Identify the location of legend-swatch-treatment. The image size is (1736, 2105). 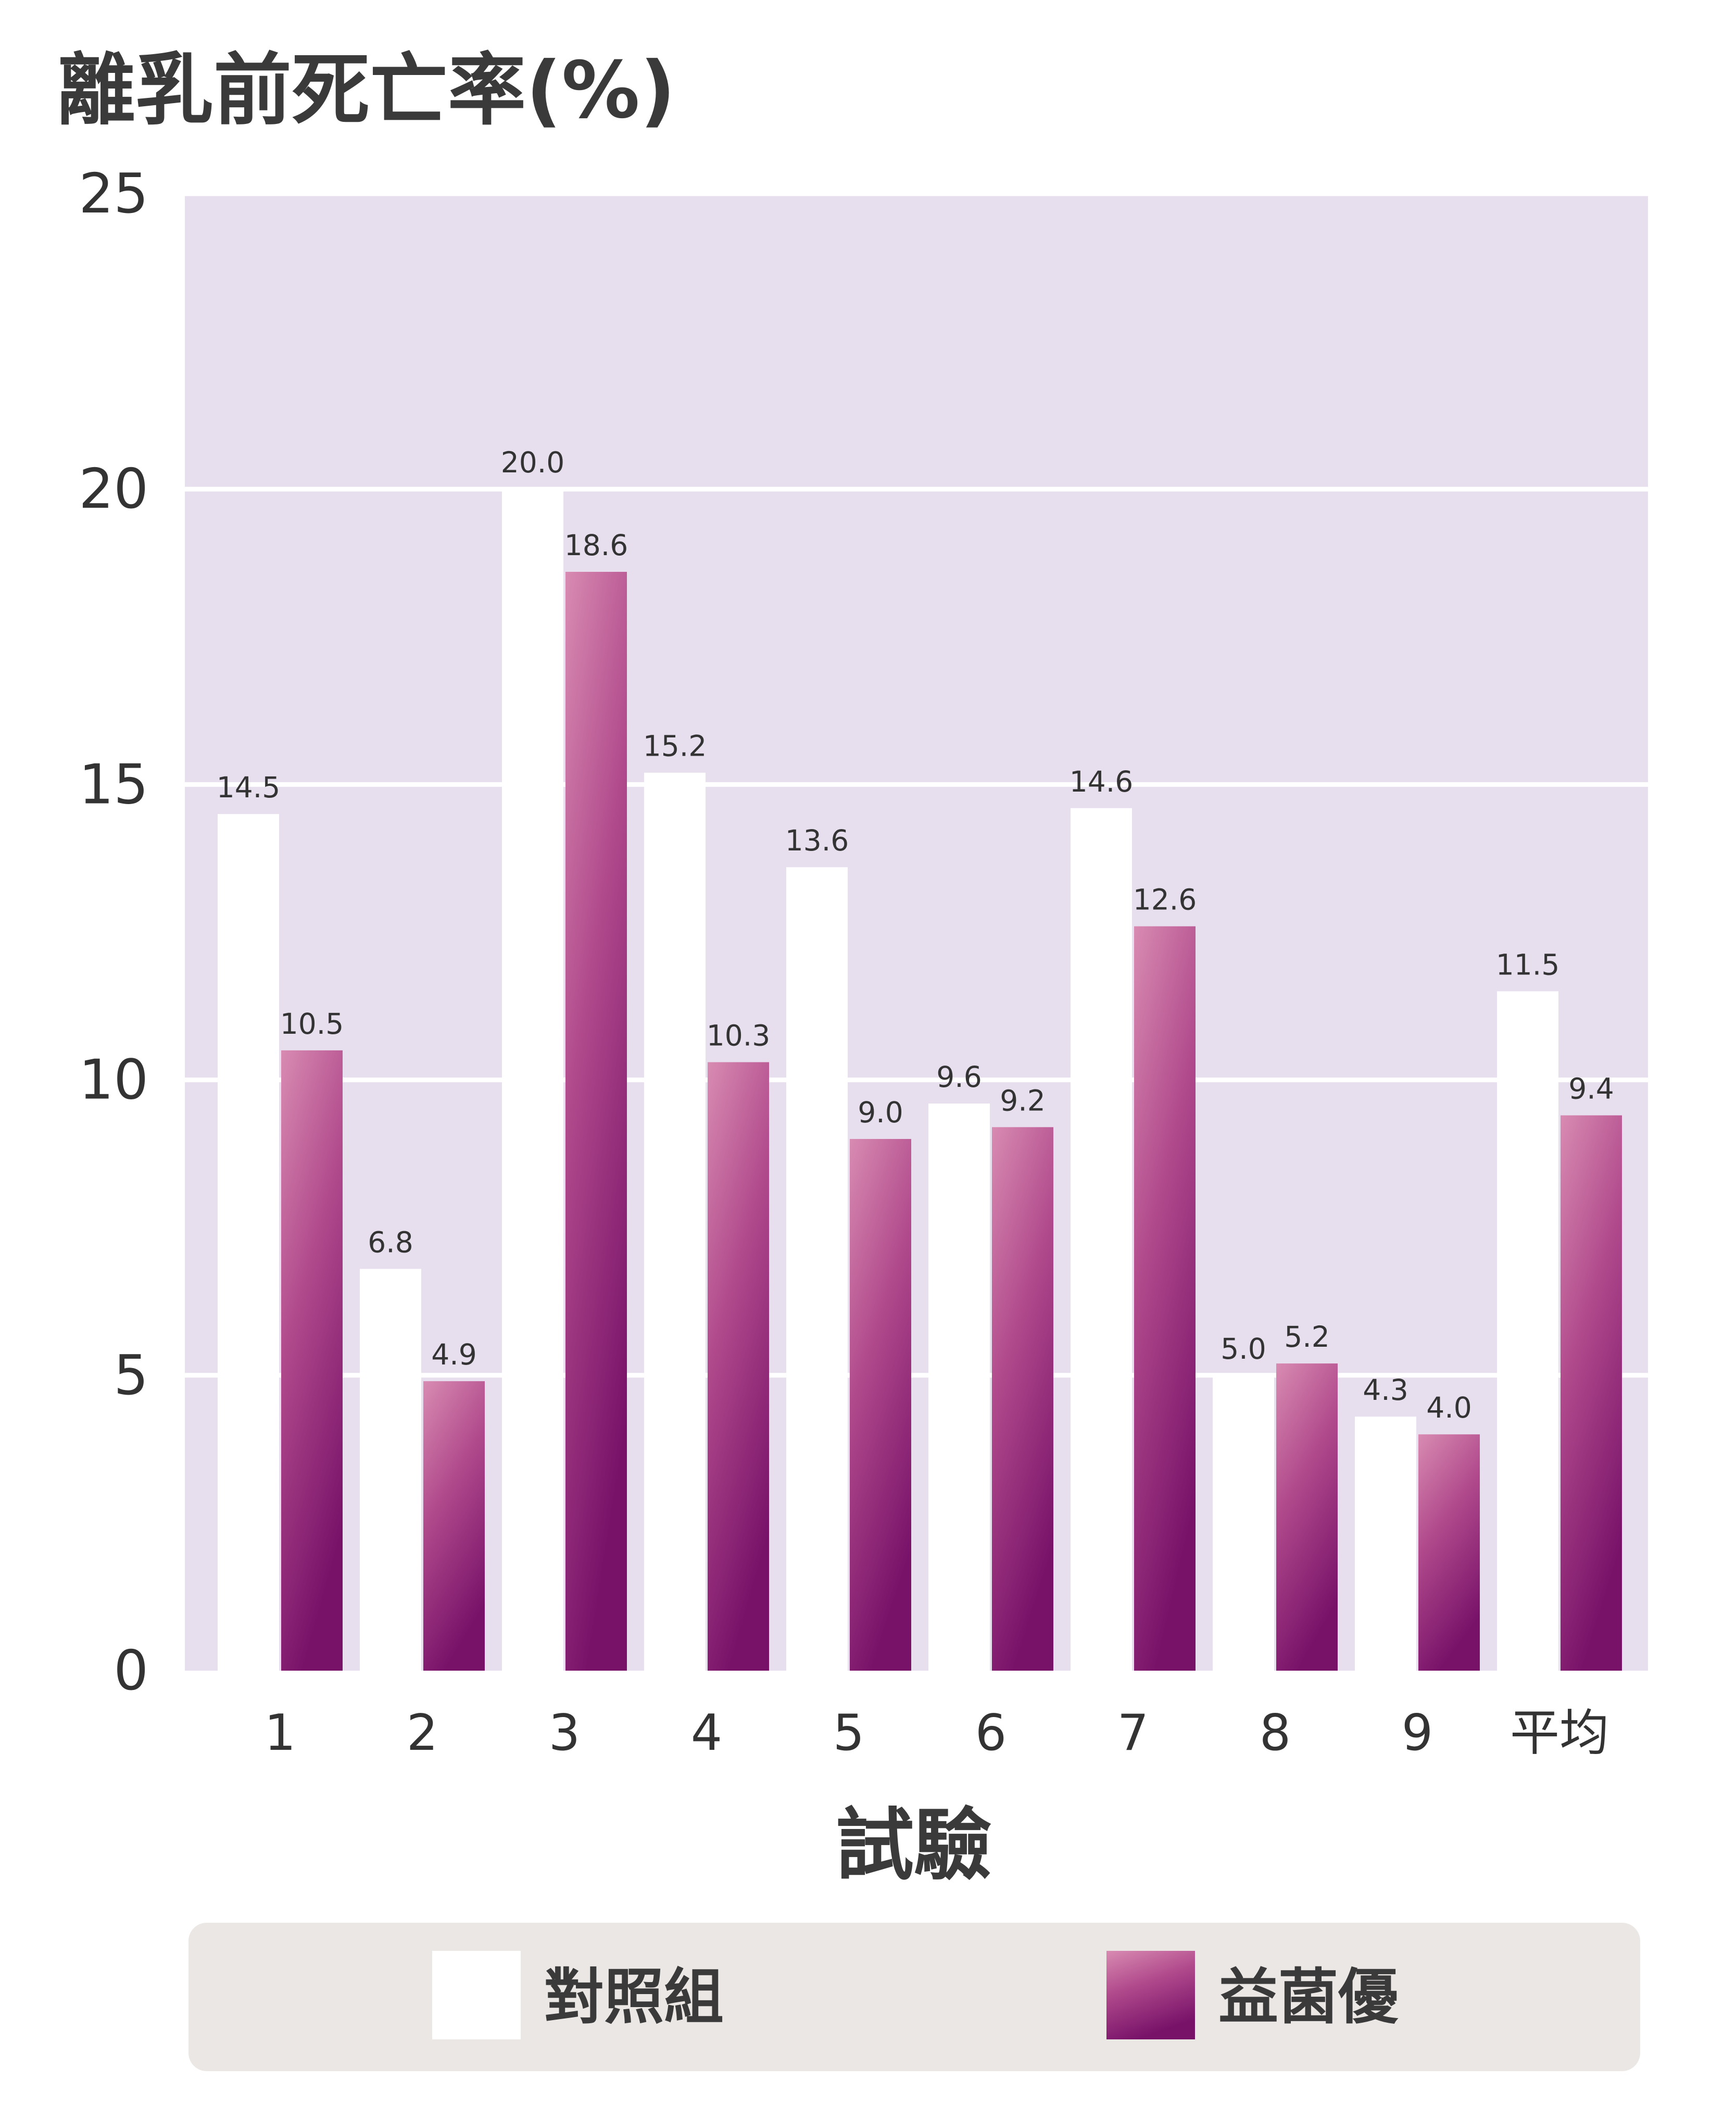
(1151, 1995).